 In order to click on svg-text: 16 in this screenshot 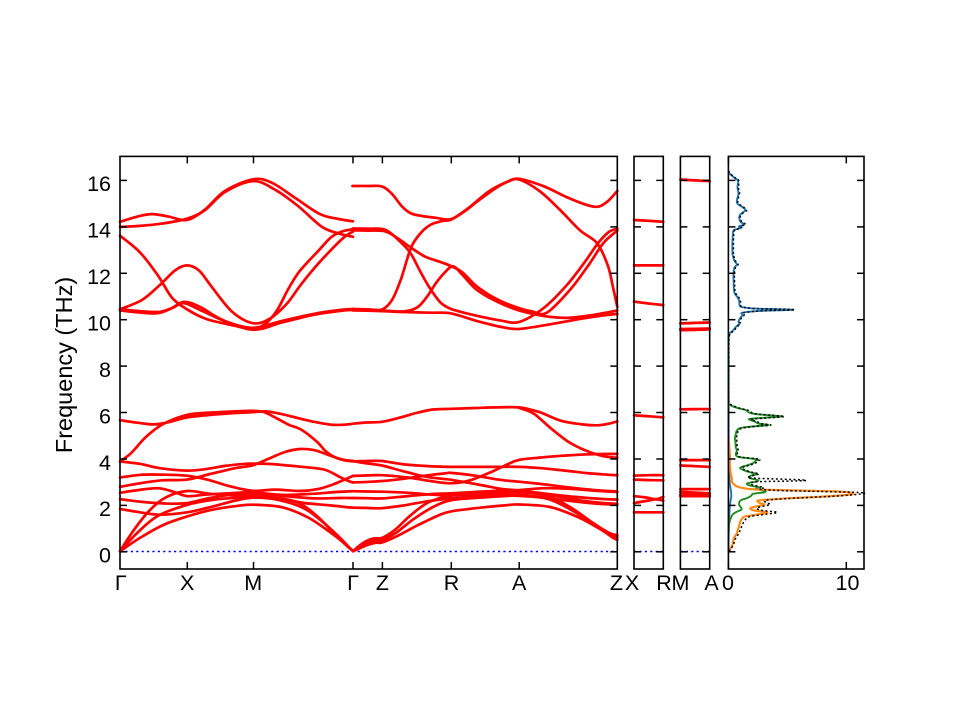, I will do `click(99, 184)`.